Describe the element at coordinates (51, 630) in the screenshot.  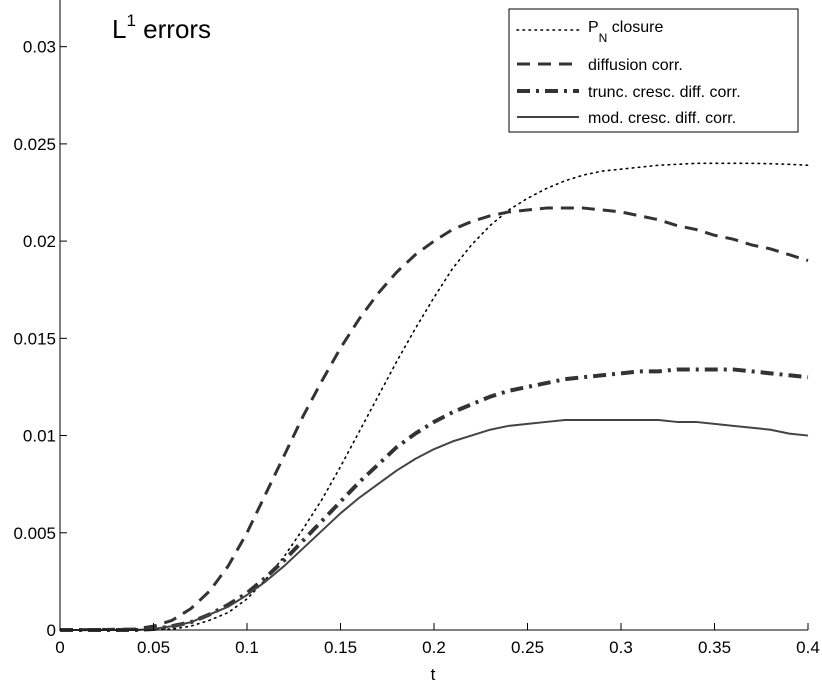
I see `y-tick-label: 0` at that location.